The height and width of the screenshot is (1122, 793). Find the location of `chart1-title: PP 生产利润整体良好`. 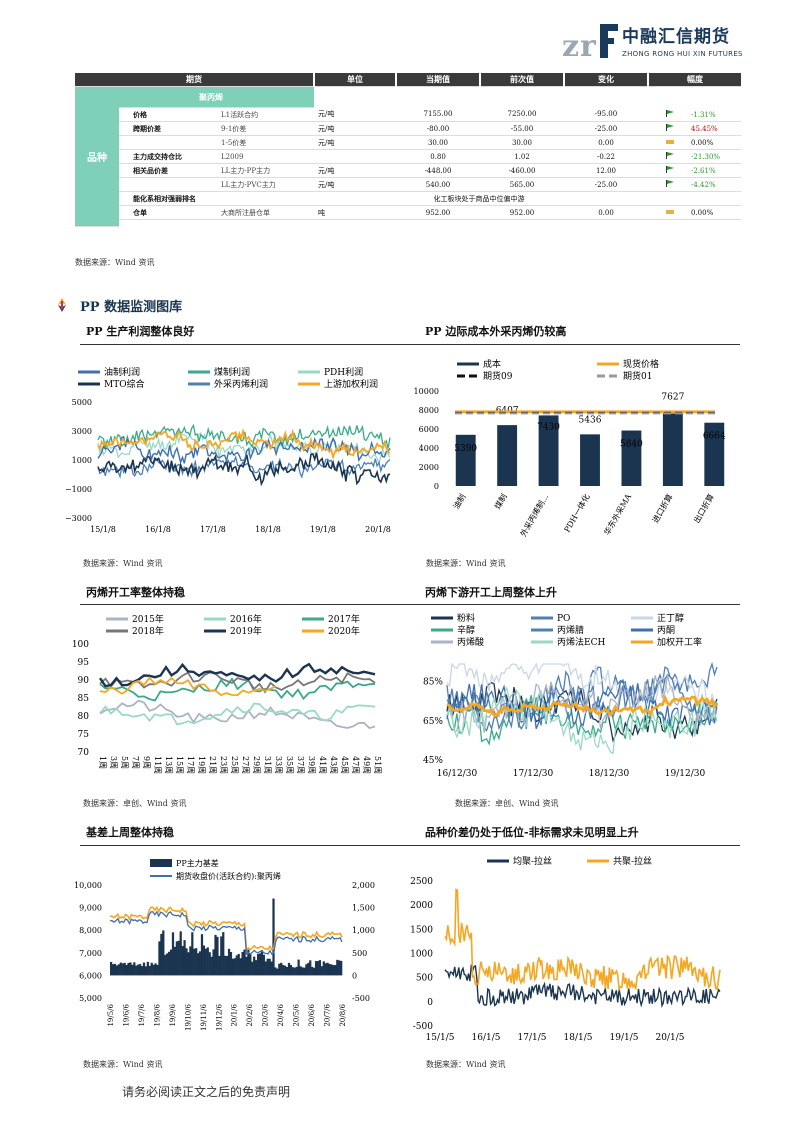

chart1-title: PP 生产利润整体良好 is located at coordinates (140, 331).